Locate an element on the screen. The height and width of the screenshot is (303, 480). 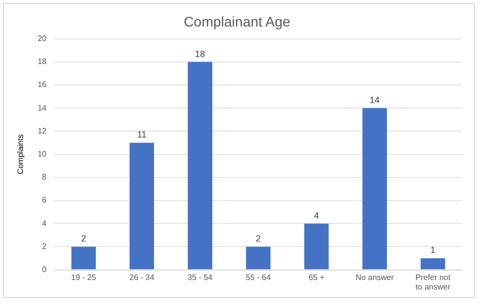
y-tick-label: 12 is located at coordinates (43, 131).